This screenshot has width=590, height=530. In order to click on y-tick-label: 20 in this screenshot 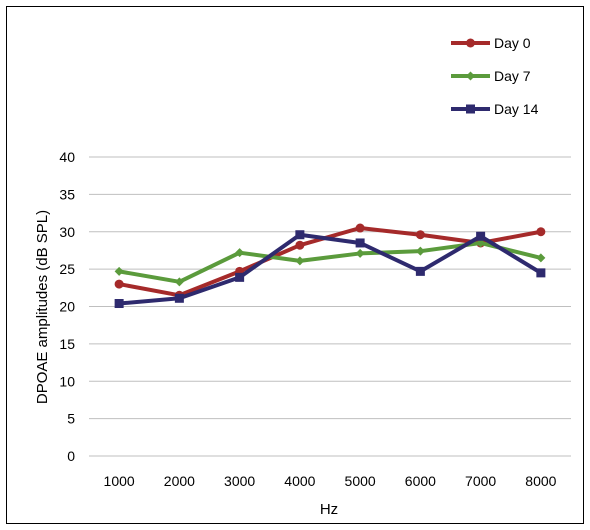, I will do `click(67, 307)`.